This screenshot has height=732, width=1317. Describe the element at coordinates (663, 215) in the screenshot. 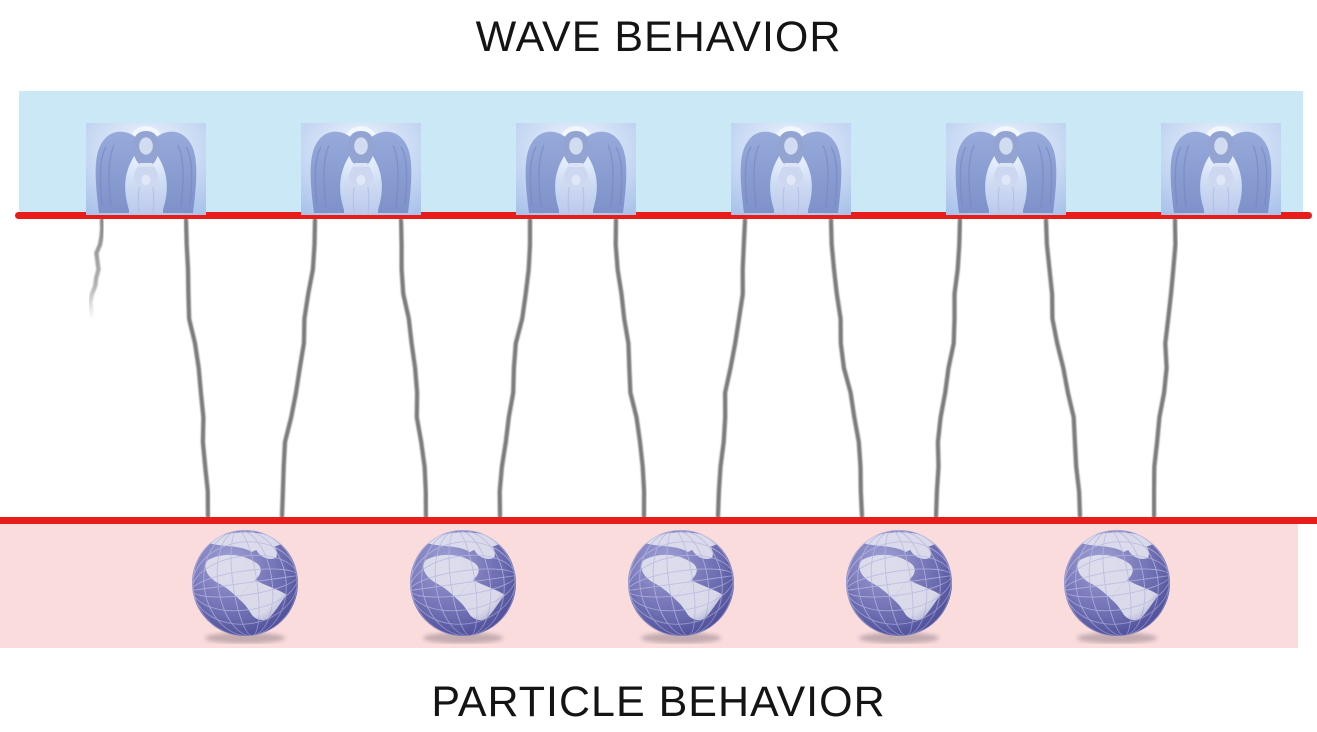

I see `top-boundary-line` at that location.